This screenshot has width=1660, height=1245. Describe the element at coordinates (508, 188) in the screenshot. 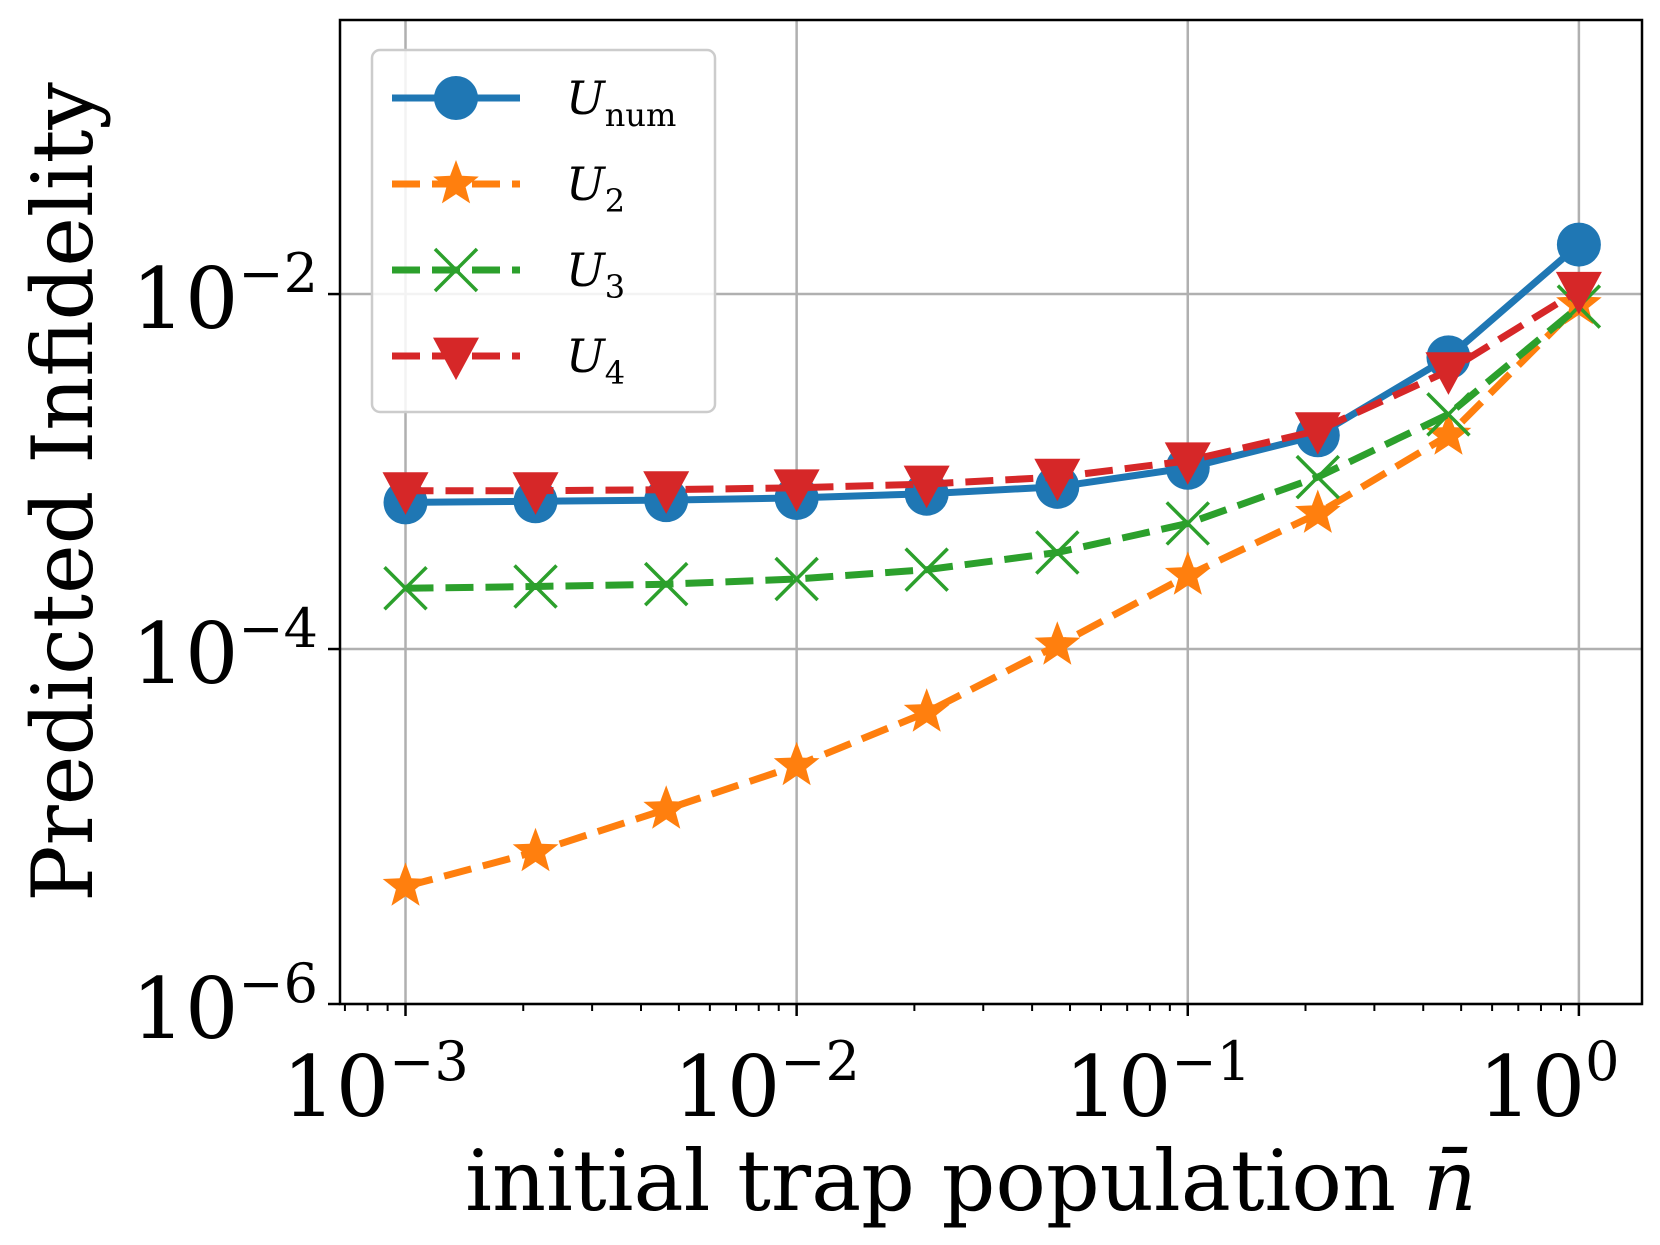

I see `legend-entry: U2` at that location.